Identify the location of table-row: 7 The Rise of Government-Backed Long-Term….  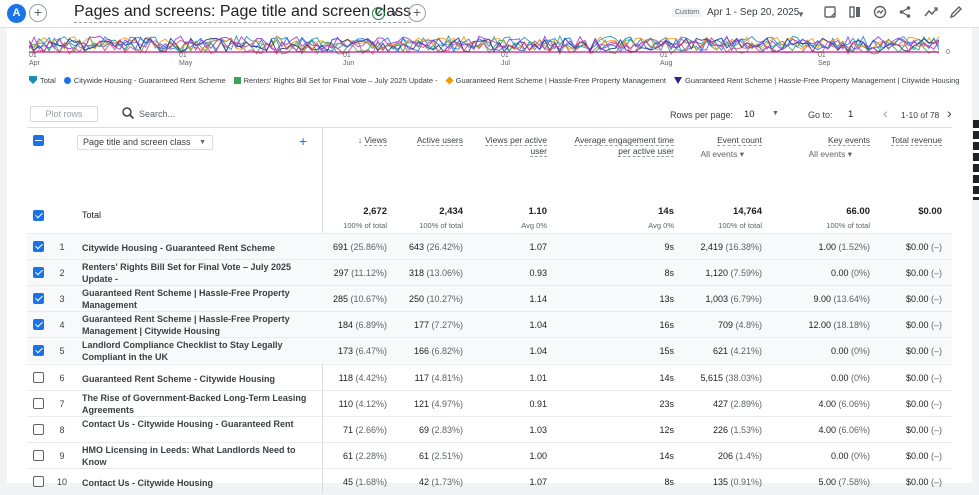
(489, 402).